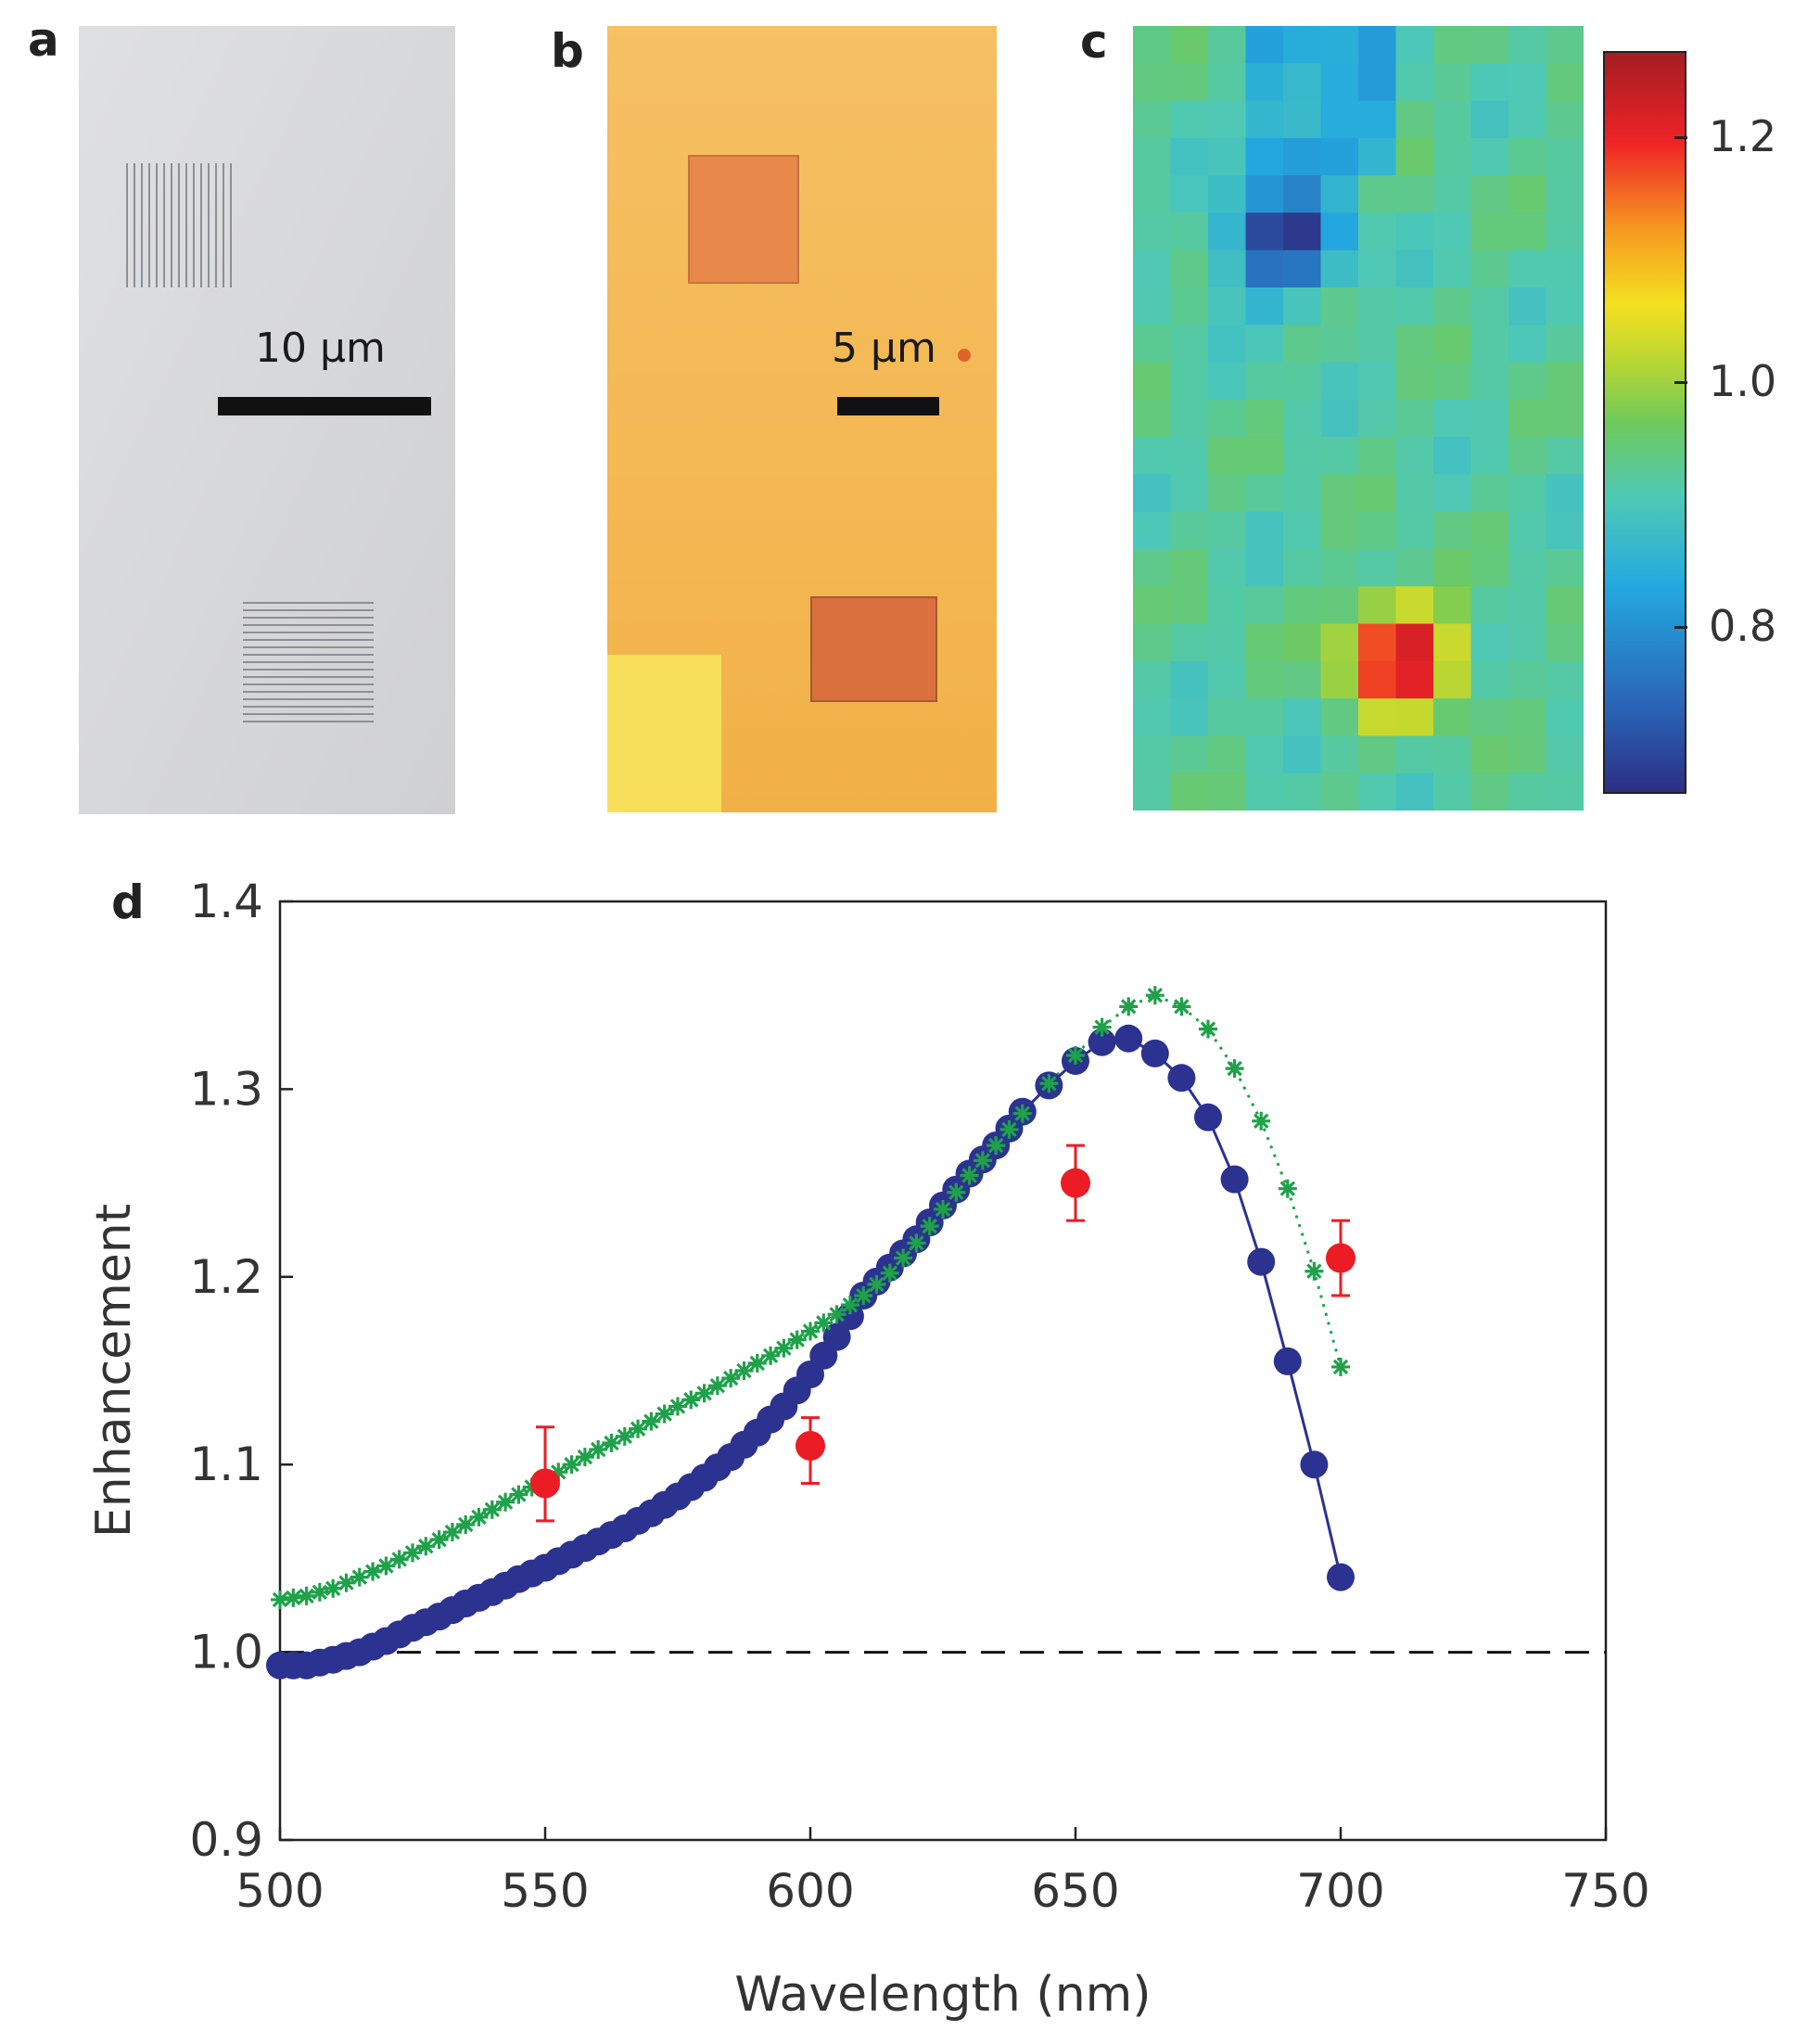 The height and width of the screenshot is (2044, 1820). I want to click on micrograph-panel-a, so click(267, 420).